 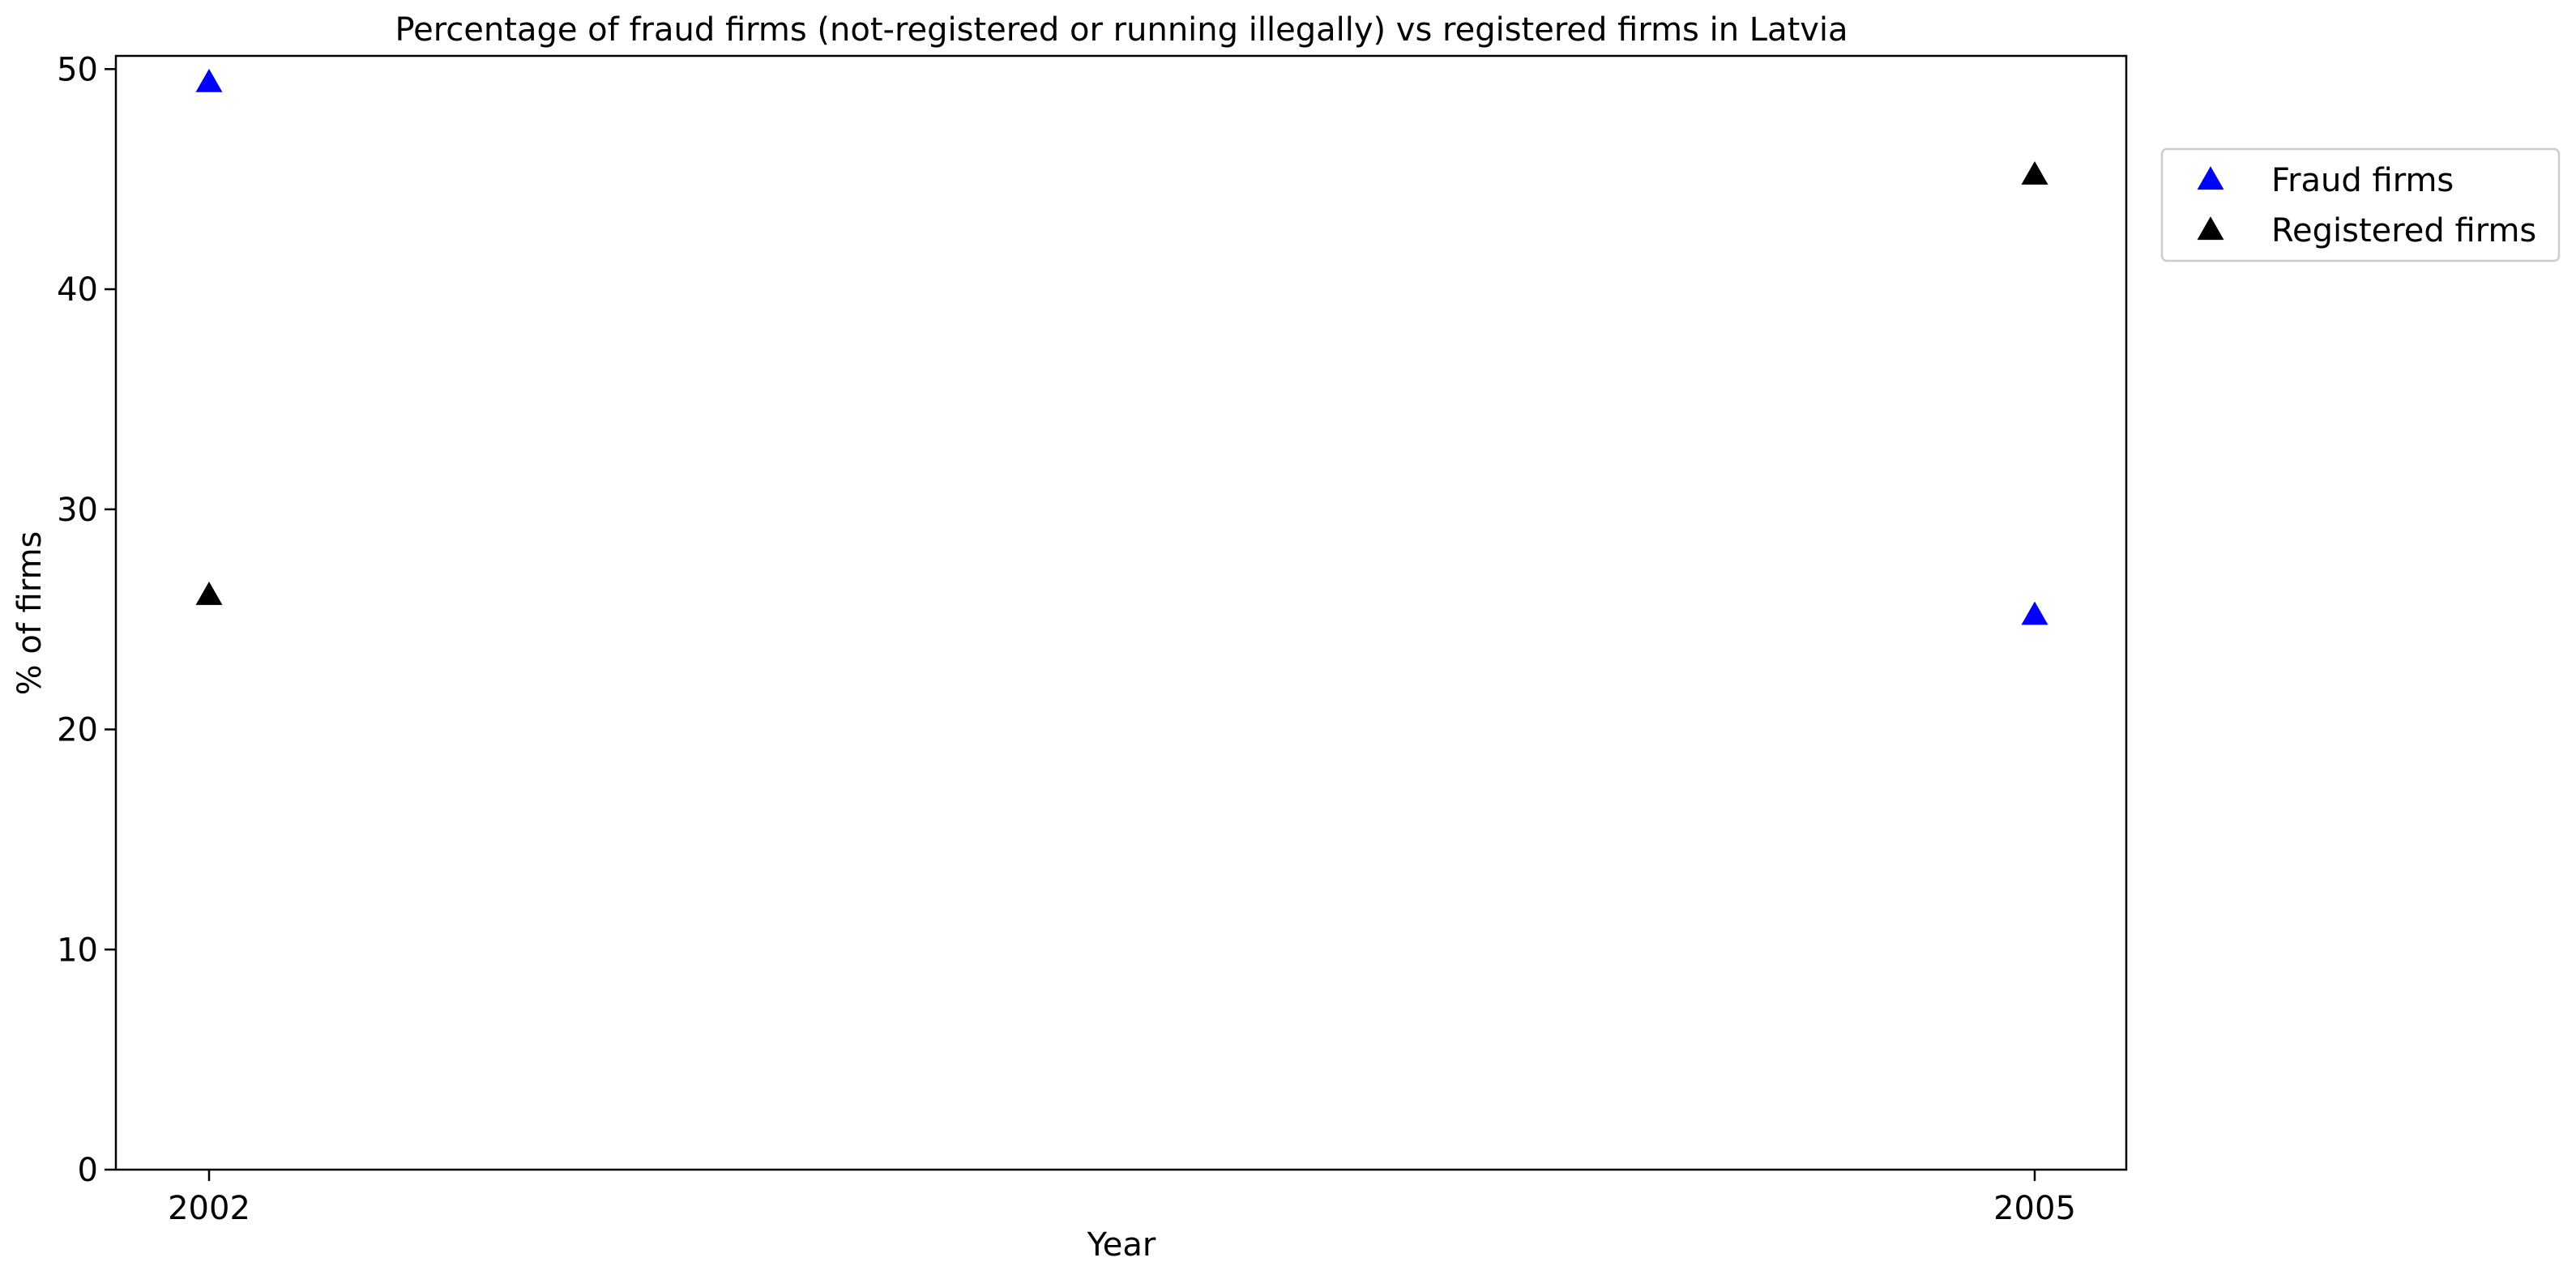 What do you see at coordinates (1121, 1245) in the screenshot?
I see `x-axis-label: Year` at bounding box center [1121, 1245].